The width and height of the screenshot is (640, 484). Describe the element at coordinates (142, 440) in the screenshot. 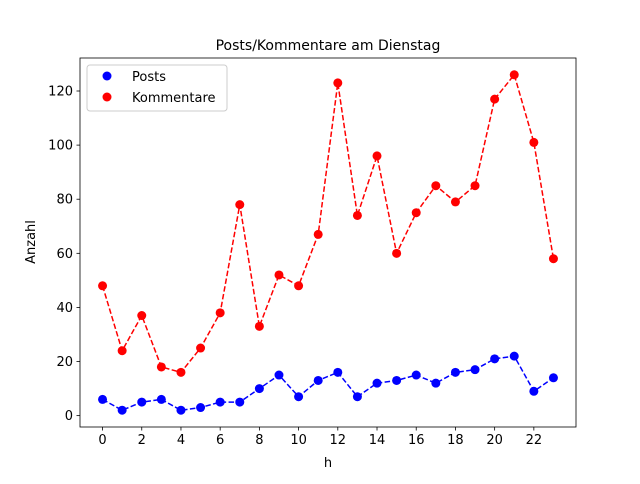

I see `x-tick-label: 2` at that location.